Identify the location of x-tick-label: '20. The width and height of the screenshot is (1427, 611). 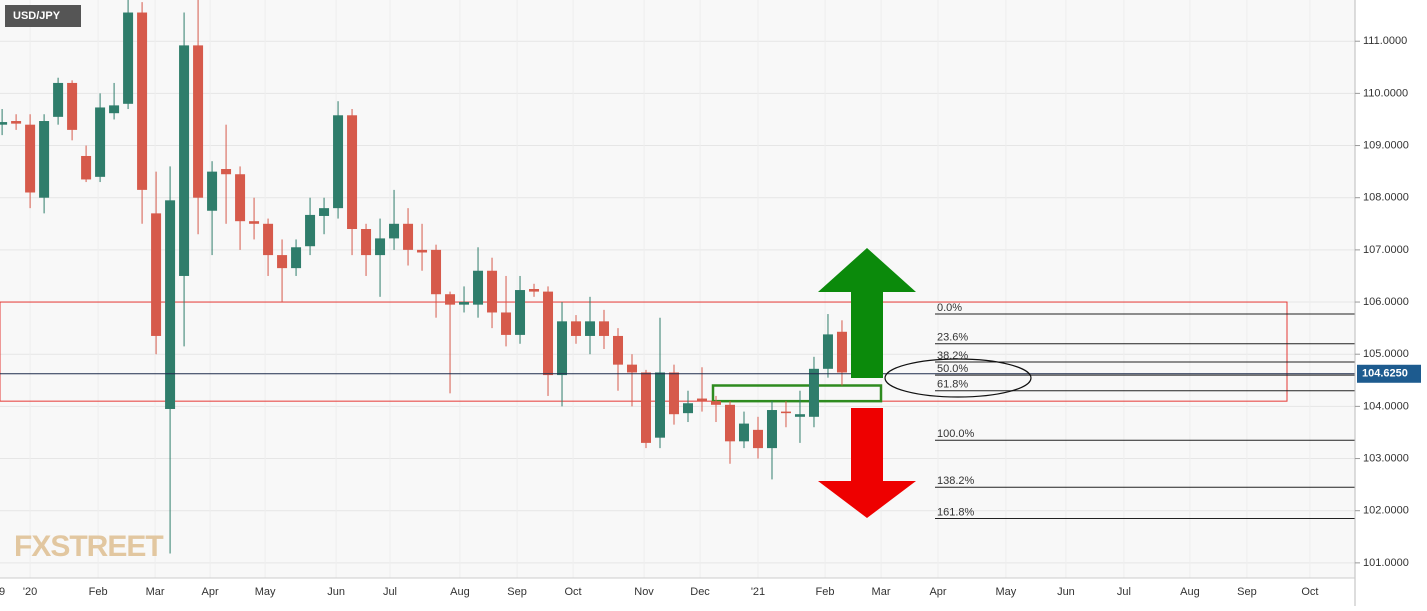
(30, 592).